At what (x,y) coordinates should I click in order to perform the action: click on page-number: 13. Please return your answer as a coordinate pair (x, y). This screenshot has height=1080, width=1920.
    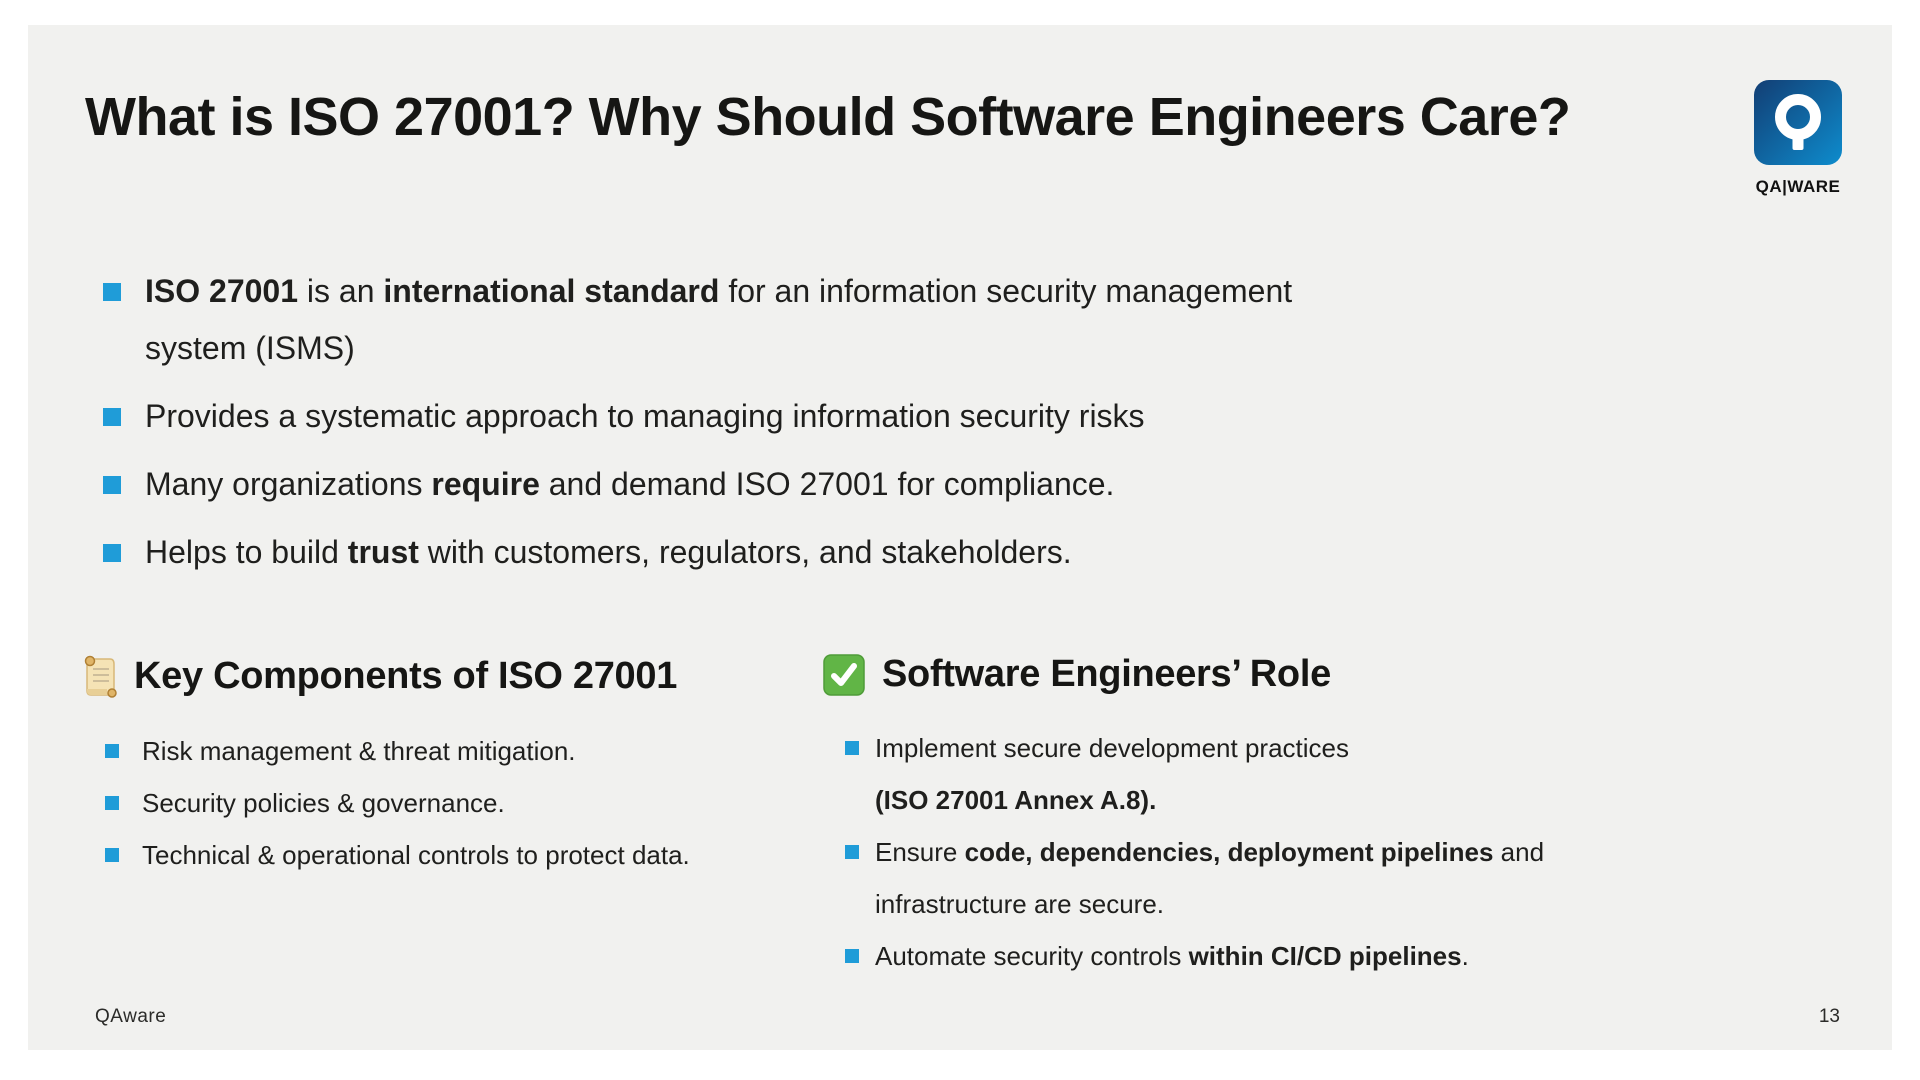
    Looking at the image, I should click on (1829, 1016).